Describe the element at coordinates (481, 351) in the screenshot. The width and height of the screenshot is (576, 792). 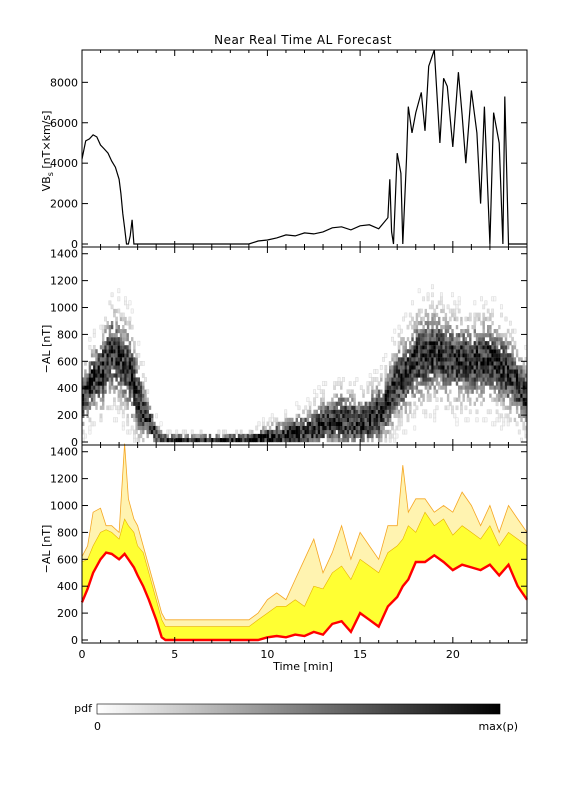
I see `pdf-cell-1965` at that location.